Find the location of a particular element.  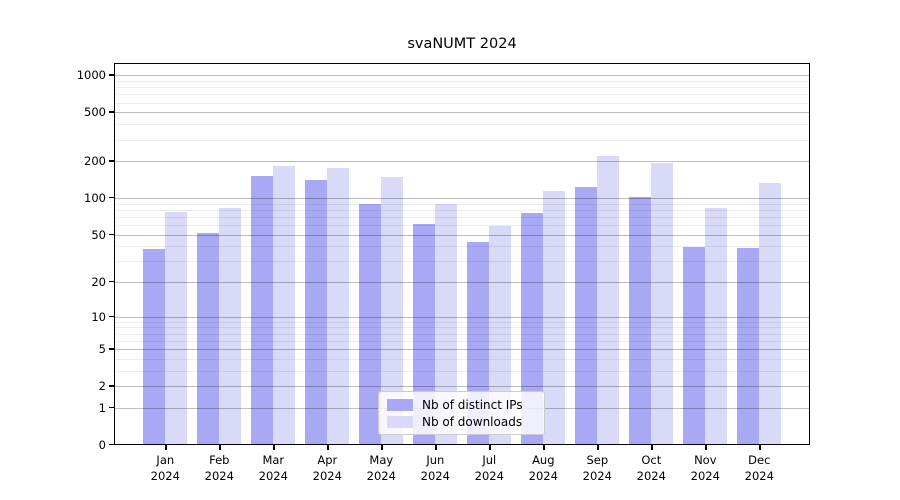

legend-item-downloads: Nb of downloads is located at coordinates (461, 422).